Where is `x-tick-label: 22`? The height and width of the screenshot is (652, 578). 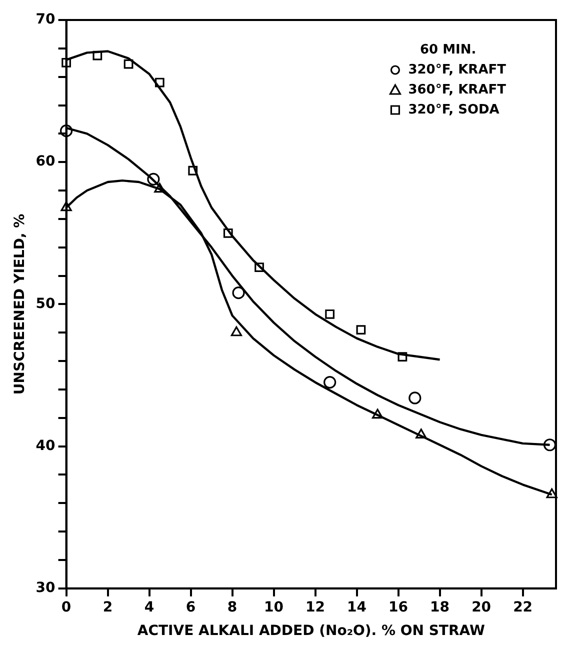
x-tick-label: 22 is located at coordinates (523, 607).